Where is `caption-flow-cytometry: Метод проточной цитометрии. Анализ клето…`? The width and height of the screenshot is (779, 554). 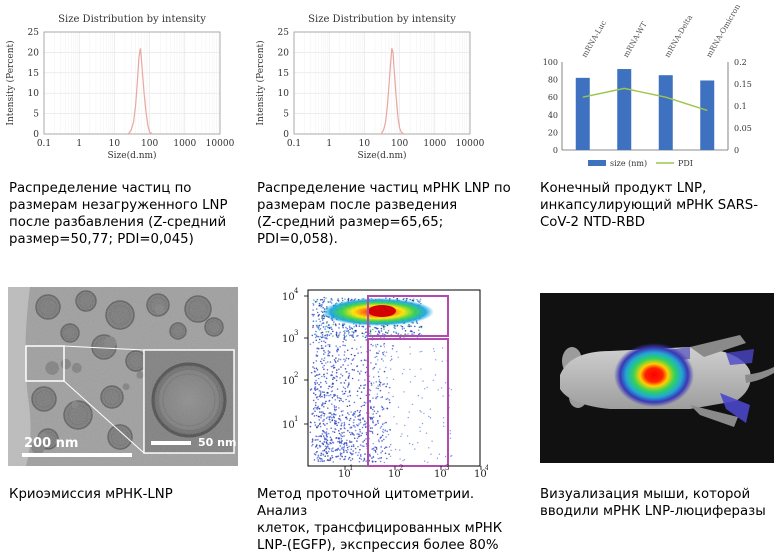
caption-flow-cytometry: Метод проточной цитометрии. Анализ клето… is located at coordinates (392, 520).